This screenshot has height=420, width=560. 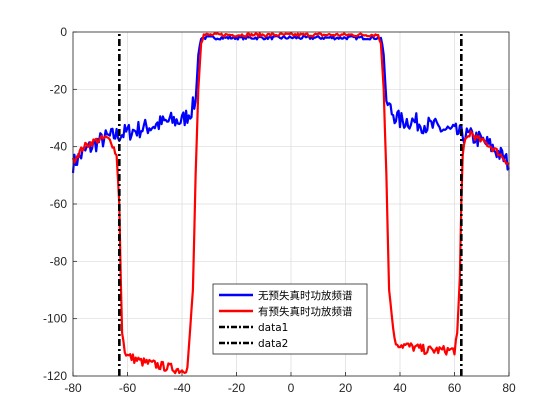 I want to click on x-tick-label: 20, so click(x=346, y=388).